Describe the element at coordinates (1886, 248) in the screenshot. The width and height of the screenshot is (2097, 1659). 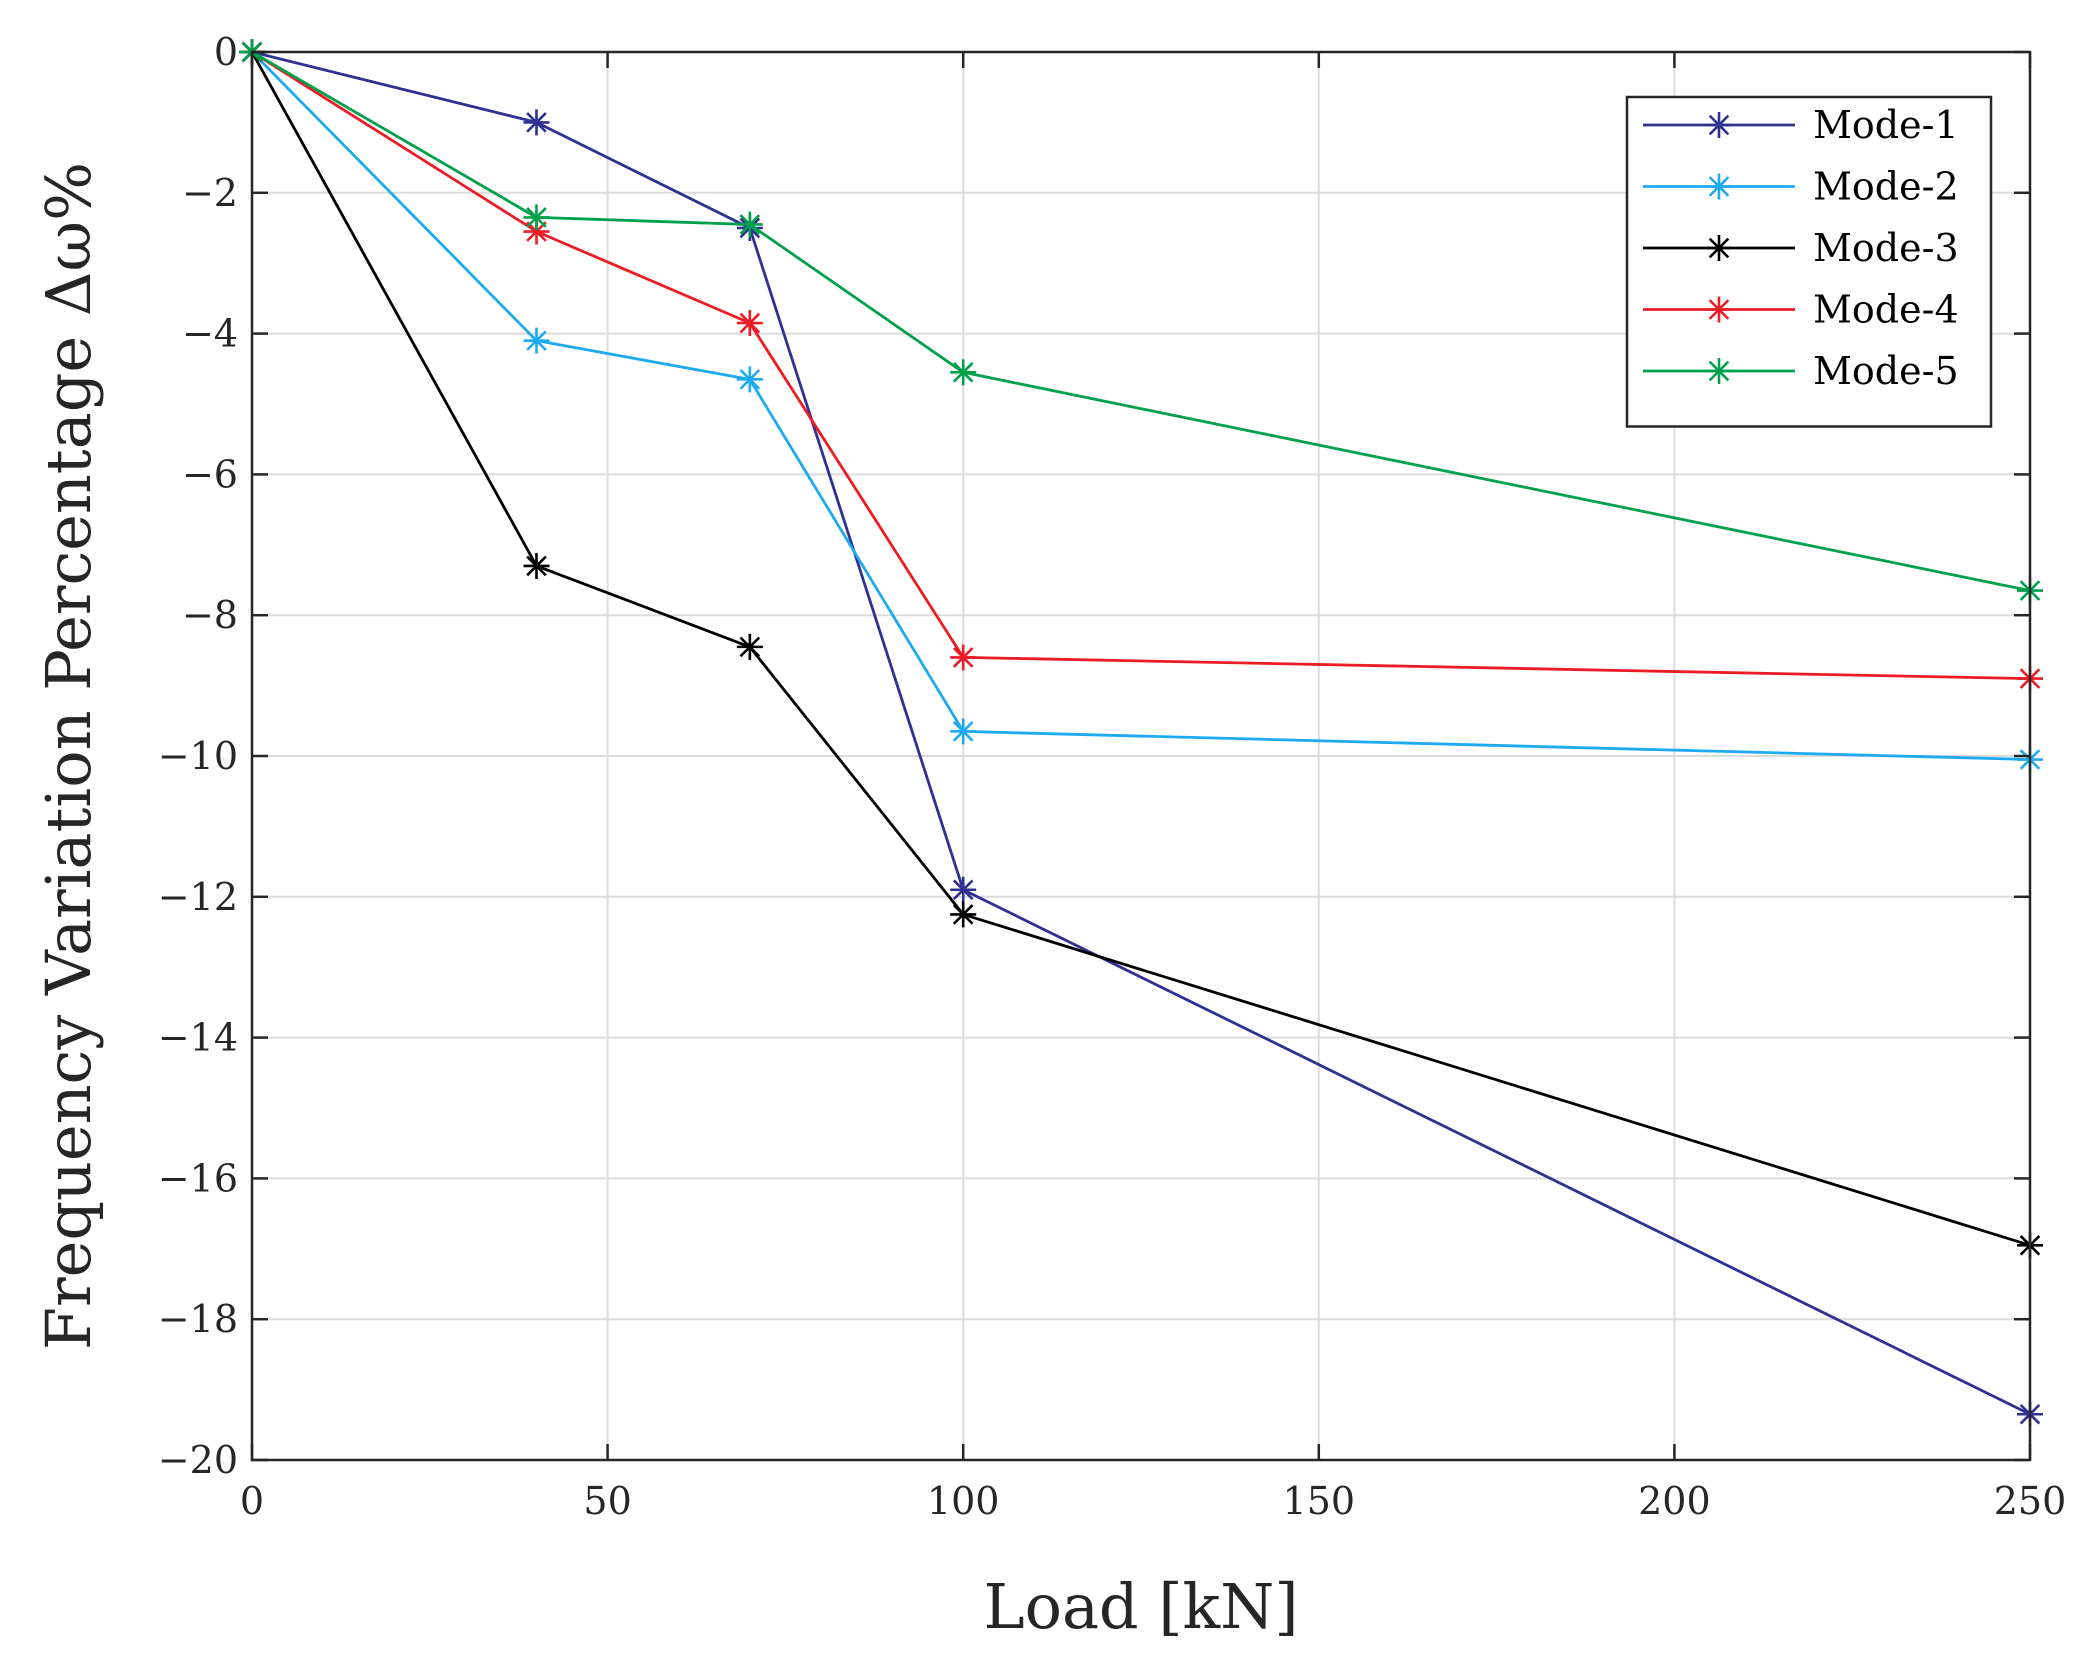
I see `legend-label: Mode-3` at that location.